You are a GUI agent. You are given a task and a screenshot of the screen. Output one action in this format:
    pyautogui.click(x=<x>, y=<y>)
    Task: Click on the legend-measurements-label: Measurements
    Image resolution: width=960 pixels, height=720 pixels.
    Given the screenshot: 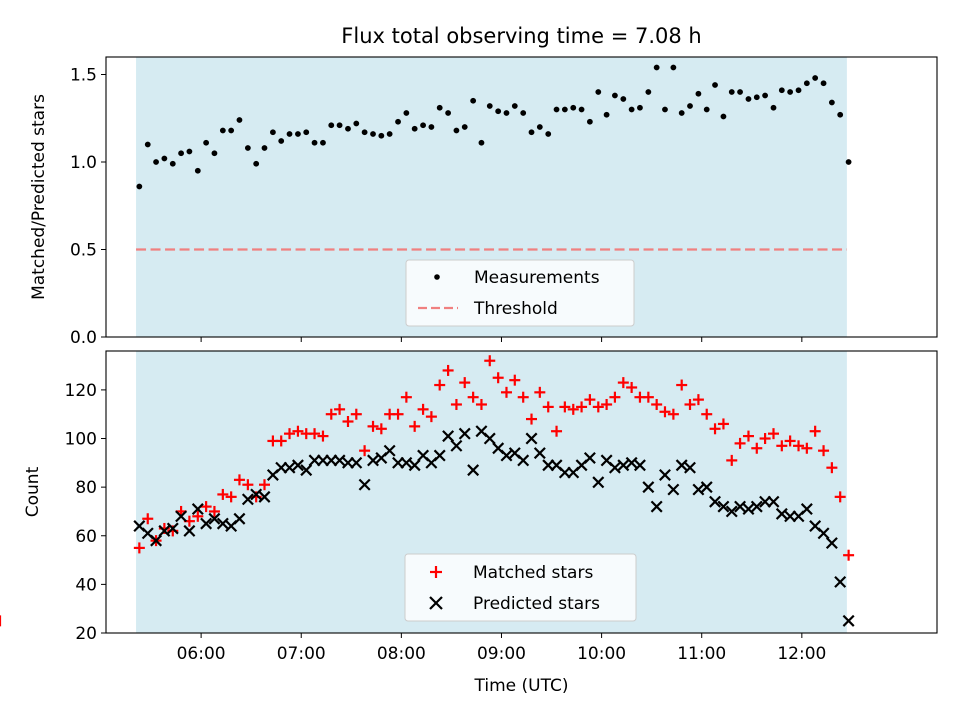 What is the action you would take?
    pyautogui.click(x=537, y=278)
    